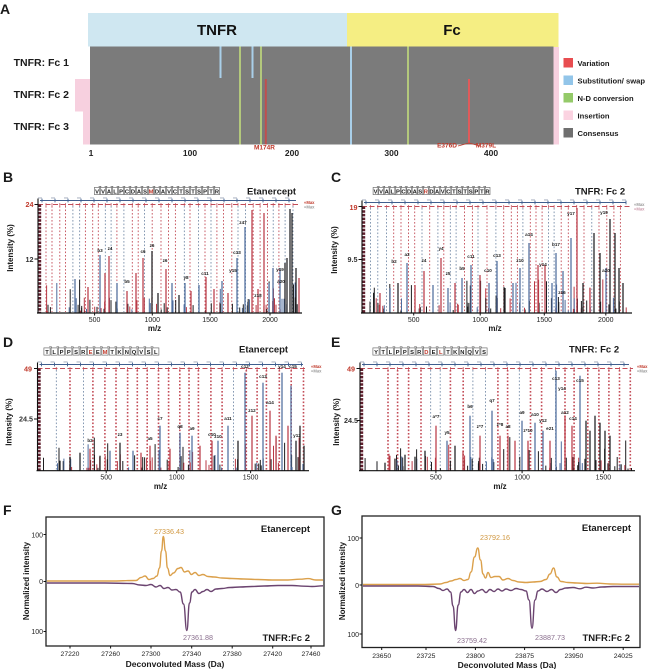 Image resolution: width=650 pixels, height=669 pixels. What do you see at coordinates (448, 273) in the screenshot?
I see `svg-text: z5` at bounding box center [448, 273].